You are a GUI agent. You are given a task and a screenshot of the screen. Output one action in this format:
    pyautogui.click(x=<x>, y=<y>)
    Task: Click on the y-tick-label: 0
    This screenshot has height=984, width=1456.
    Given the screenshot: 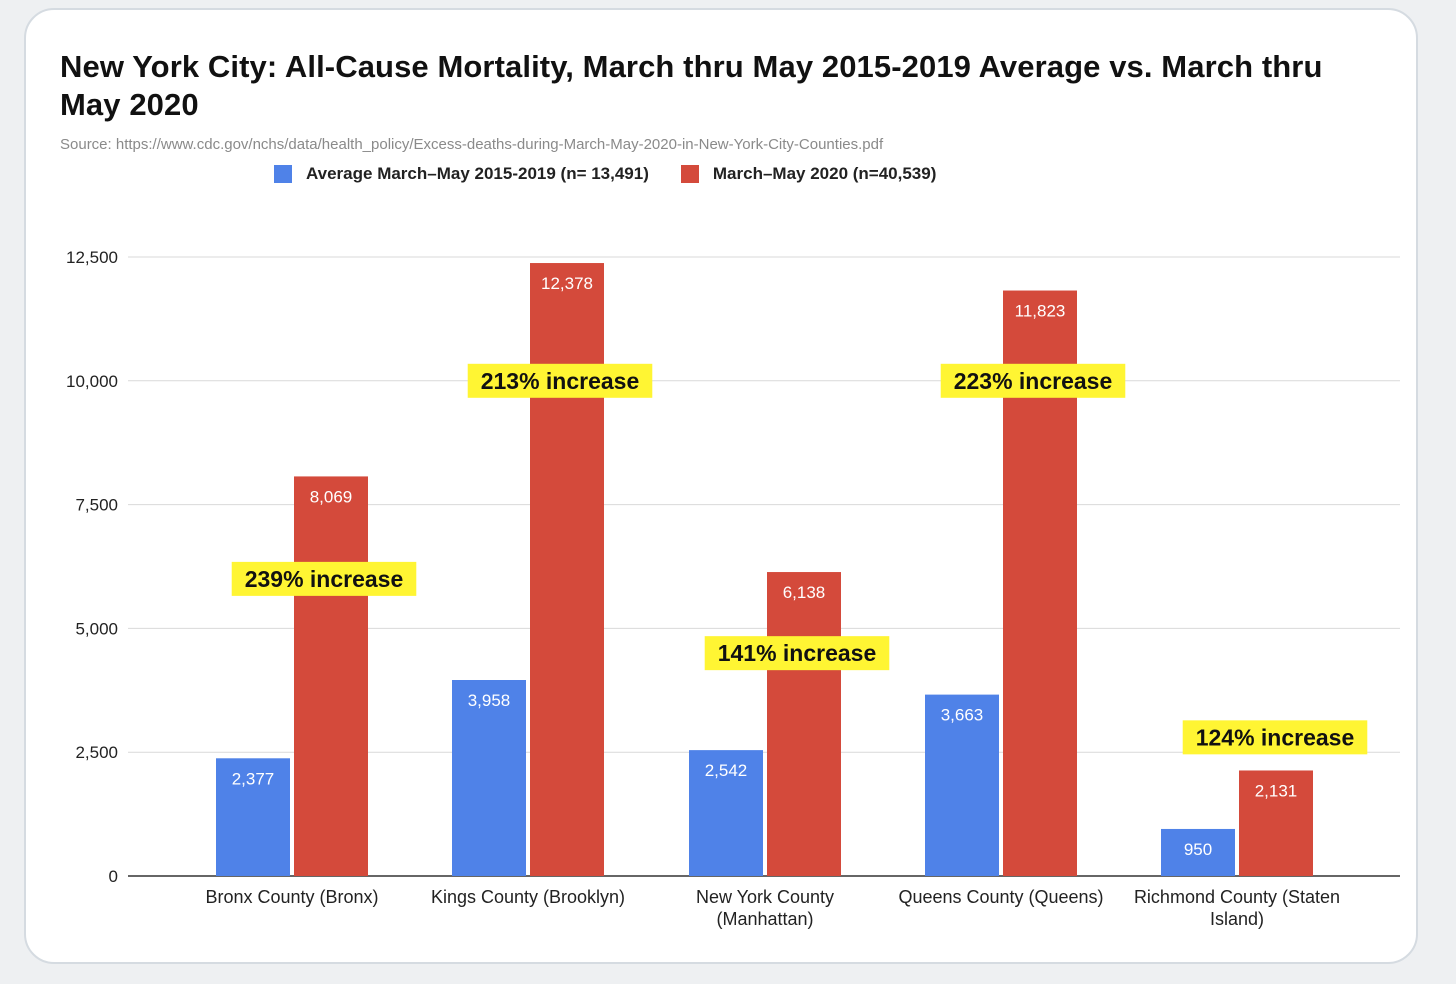 What is the action you would take?
    pyautogui.click(x=113, y=876)
    